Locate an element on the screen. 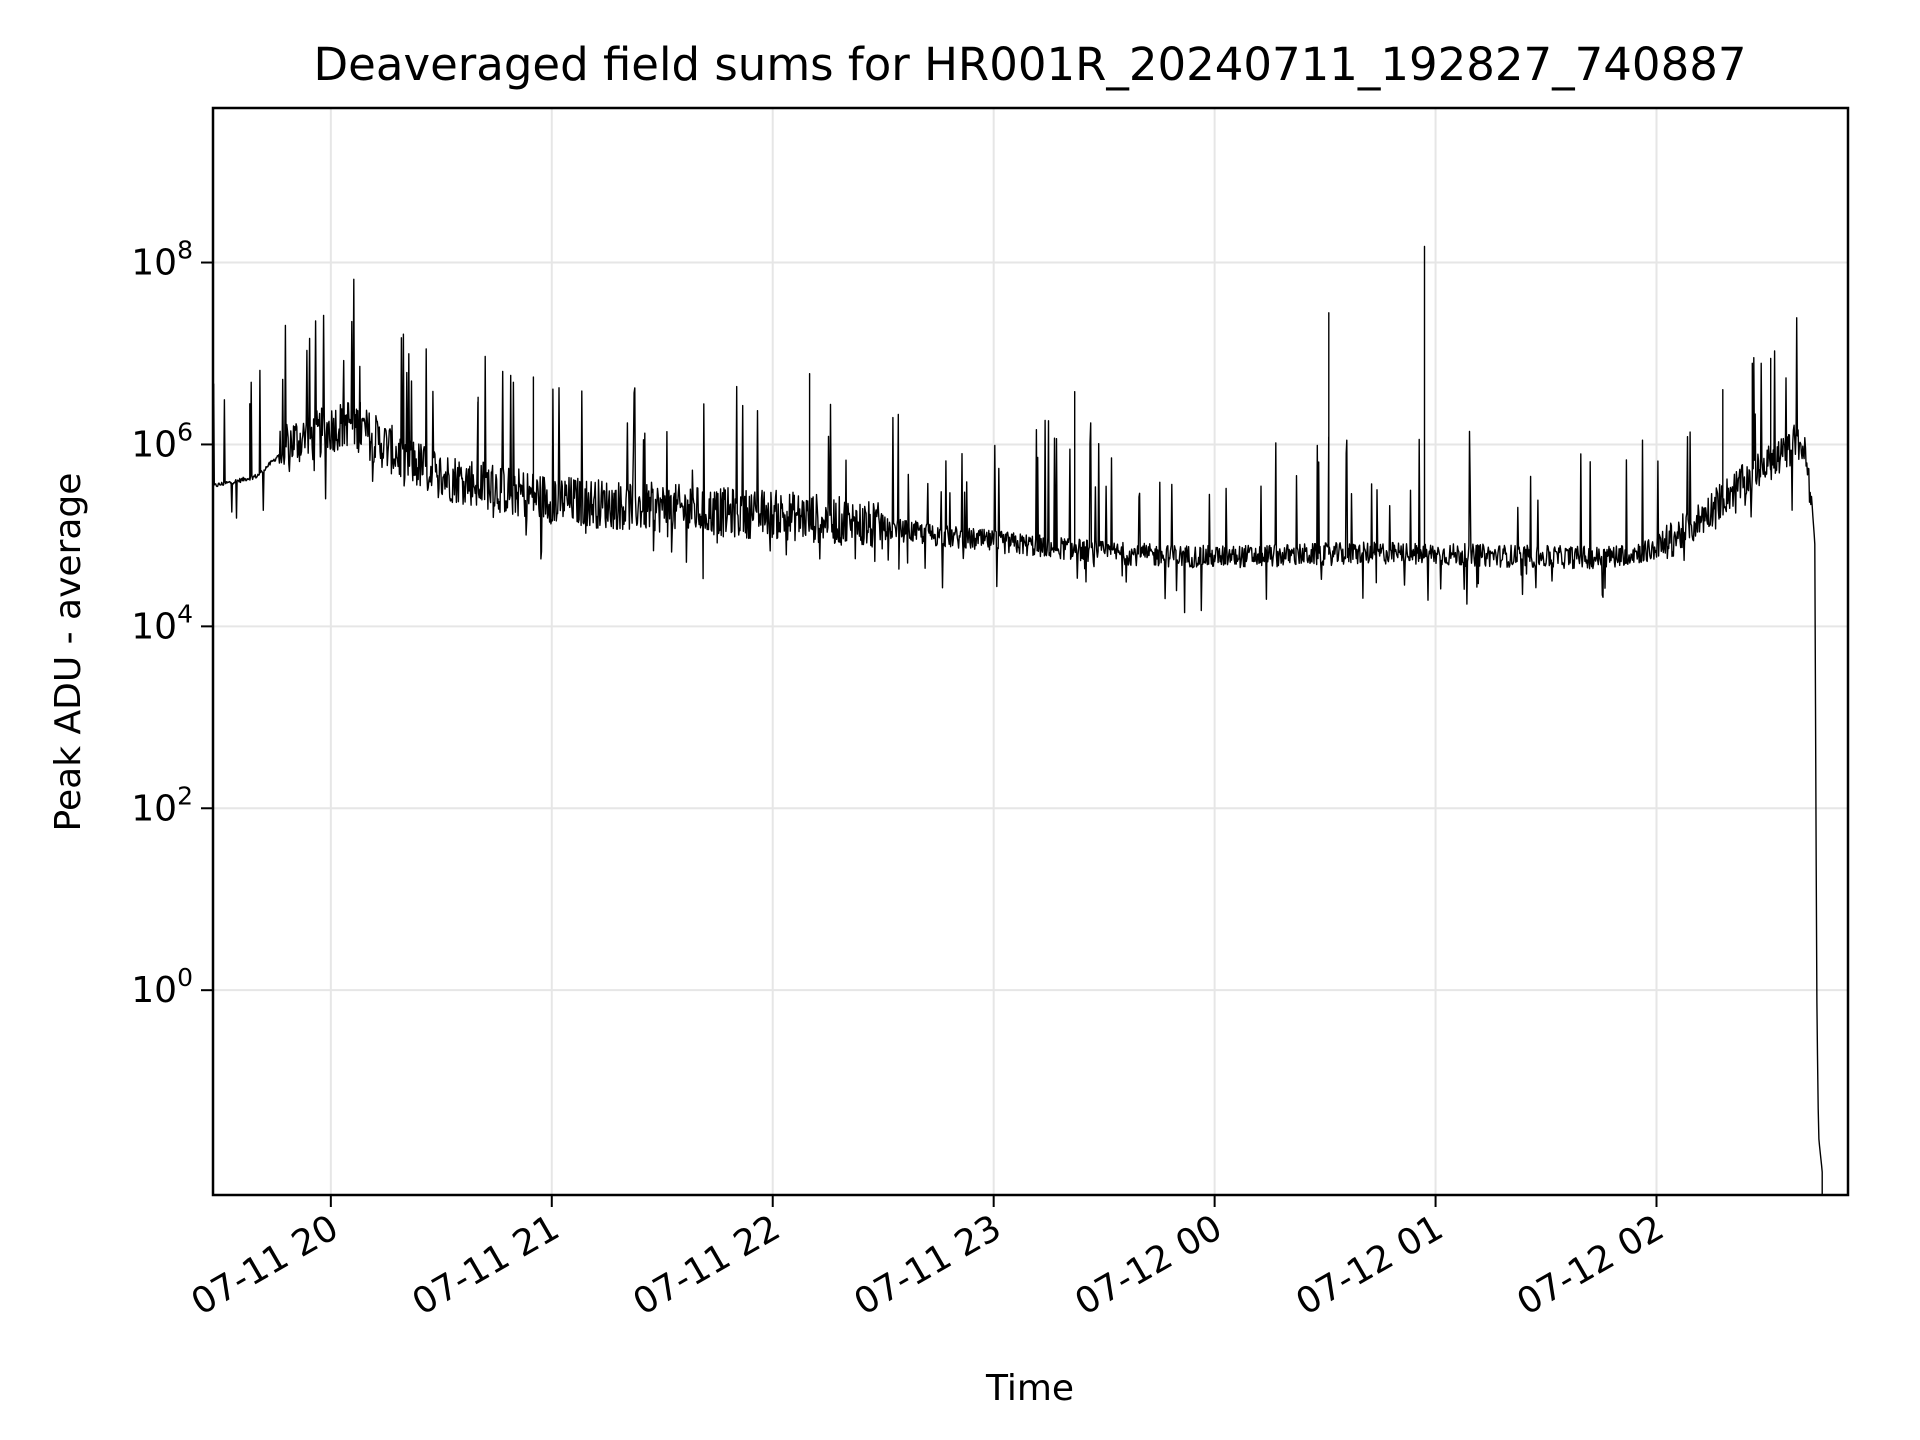  y-tick-label: 10⁶ is located at coordinates (162, 441).